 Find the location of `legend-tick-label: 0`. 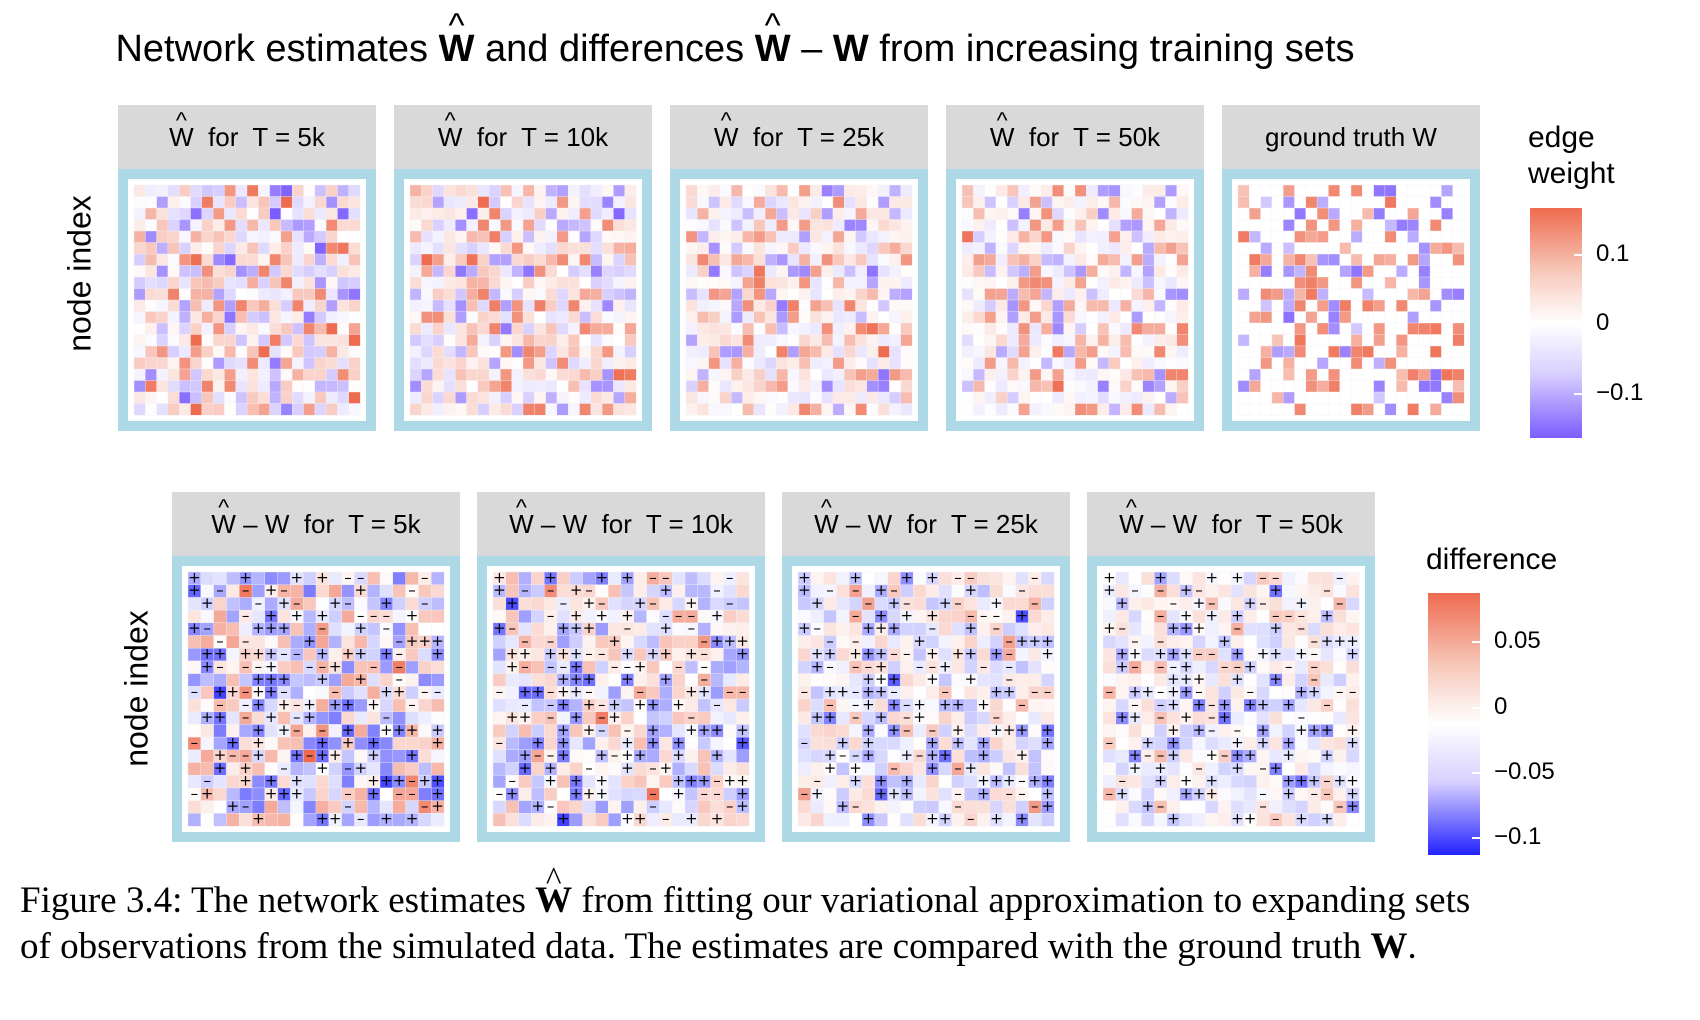

legend-tick-label: 0 is located at coordinates (1603, 322).